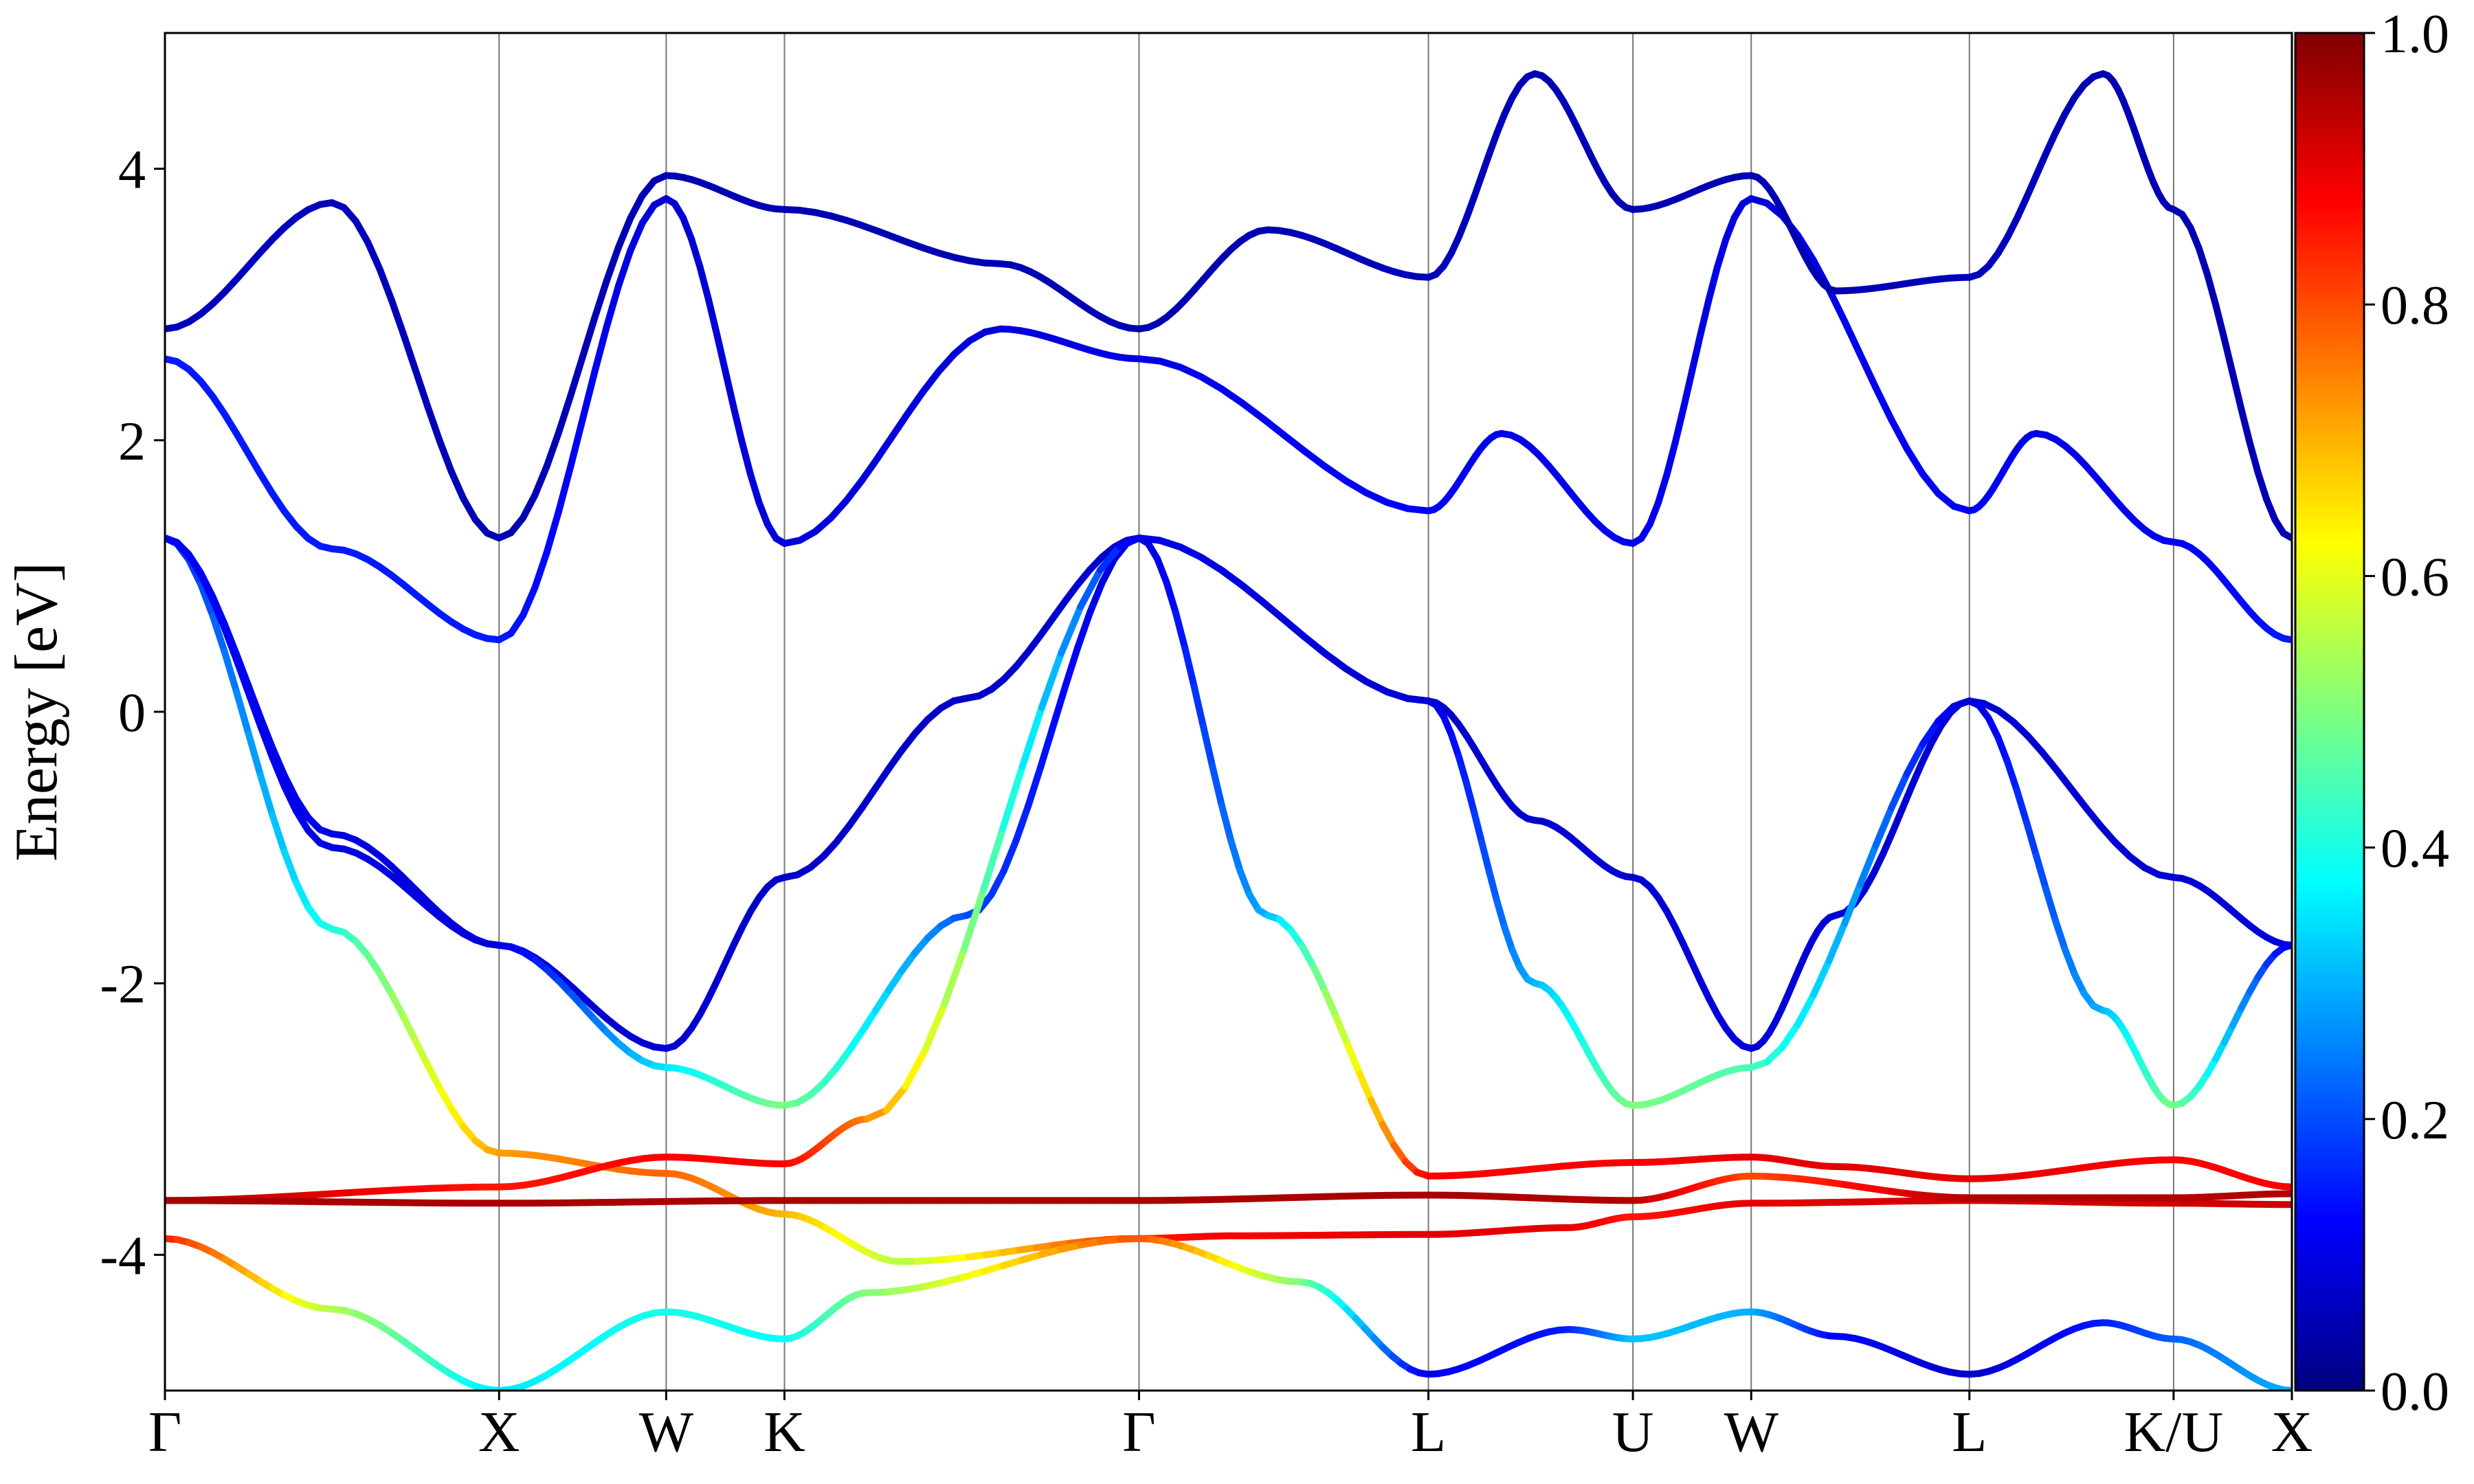 The height and width of the screenshot is (1484, 2474). I want to click on x-tick-label: K, so click(784, 1432).